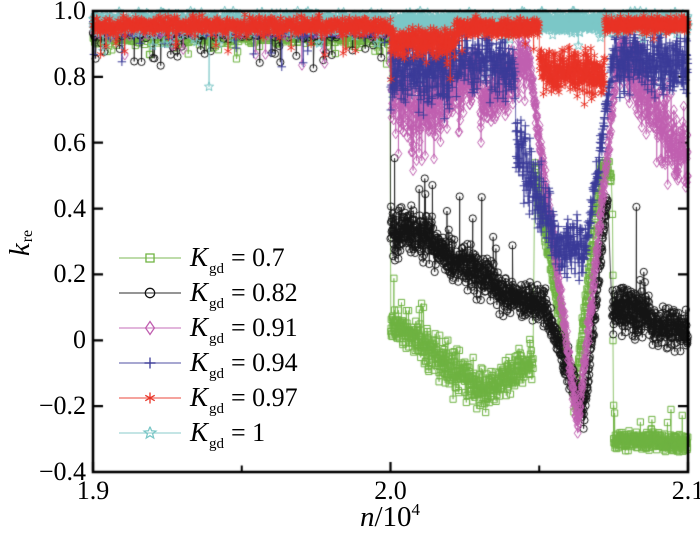 The image size is (700, 541). I want to click on legend-value: = 1, so click(248, 432).